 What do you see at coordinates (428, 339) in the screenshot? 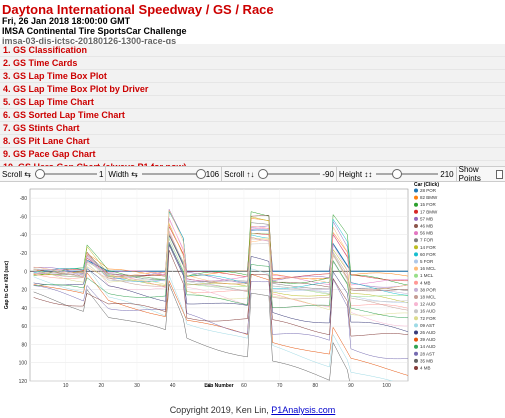
I see `legend-item: 39 AUD` at bounding box center [428, 339].